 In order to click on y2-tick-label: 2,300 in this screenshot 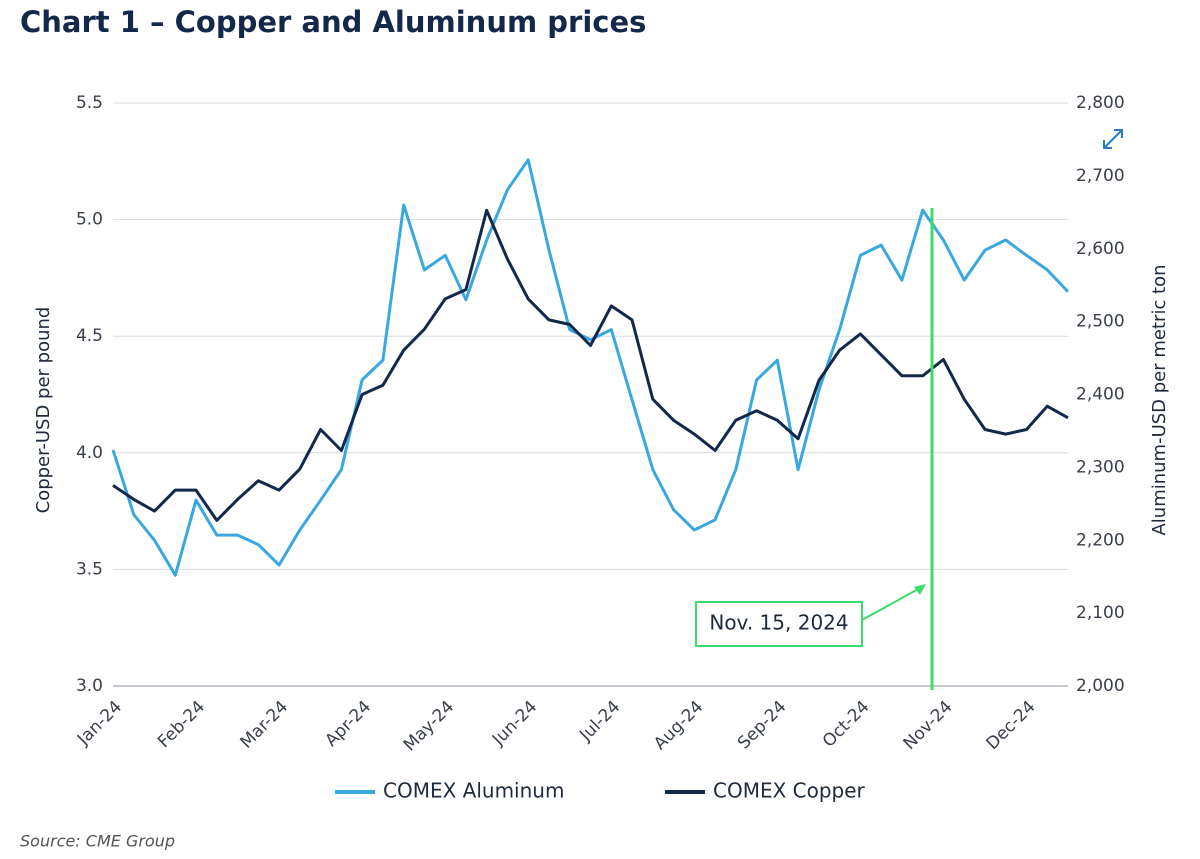, I will do `click(1100, 467)`.